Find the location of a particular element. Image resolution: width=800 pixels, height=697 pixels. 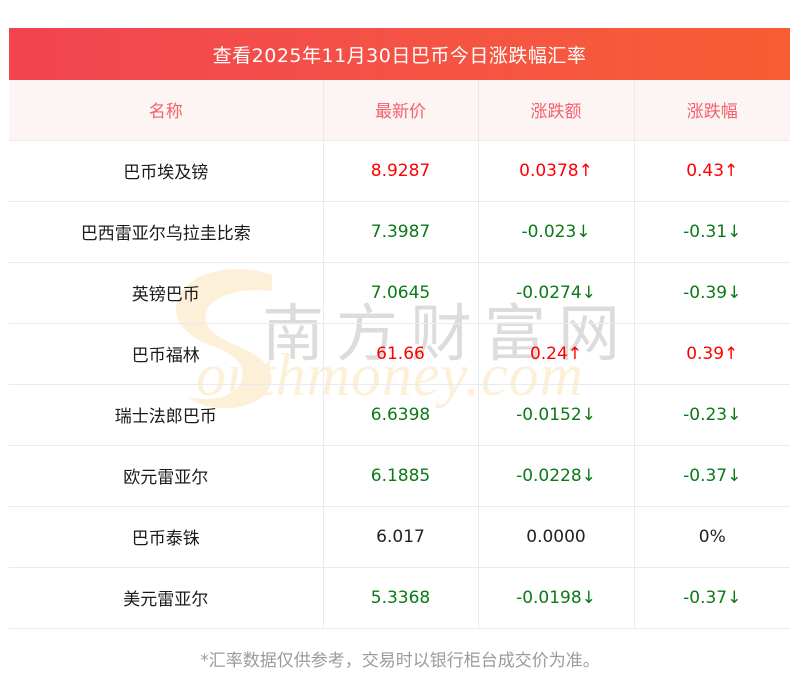

cell-pair-name: 巴西雷亚尔乌拉圭比索 is located at coordinates (166, 231).